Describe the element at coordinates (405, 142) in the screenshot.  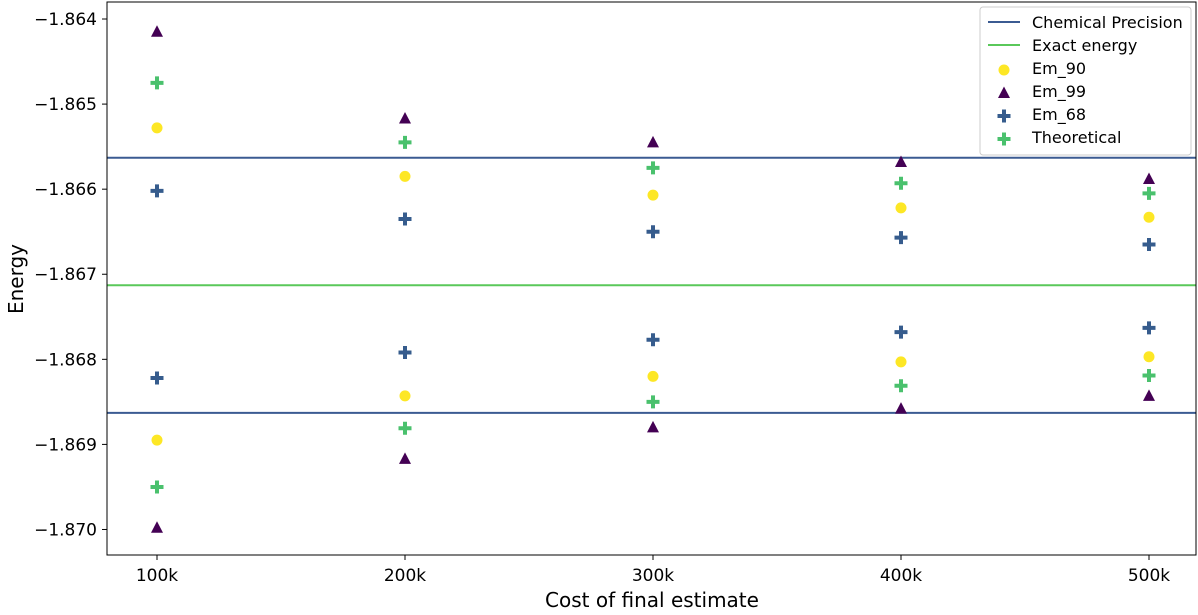
I see `point-theoretical-high-200k` at that location.